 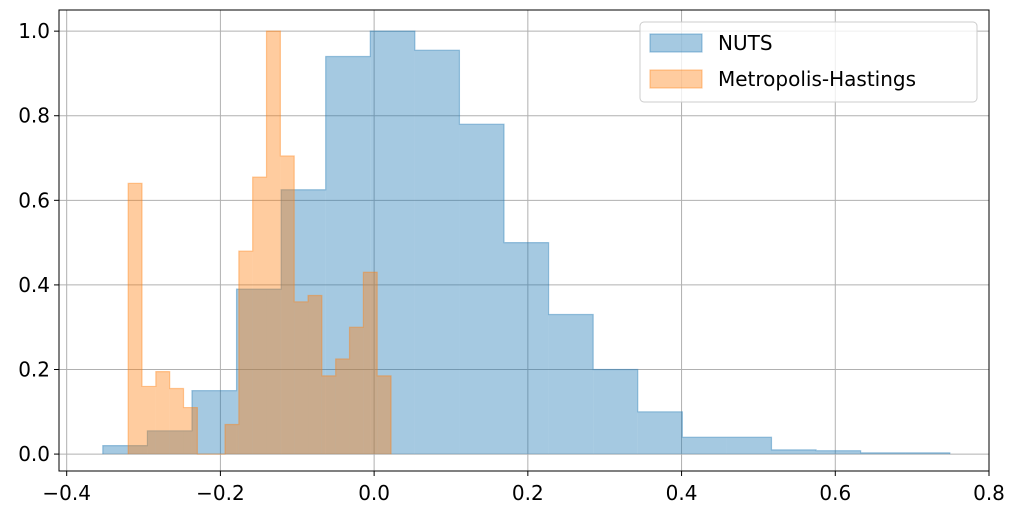 I want to click on x-tick-label: 0.4, so click(x=682, y=493).